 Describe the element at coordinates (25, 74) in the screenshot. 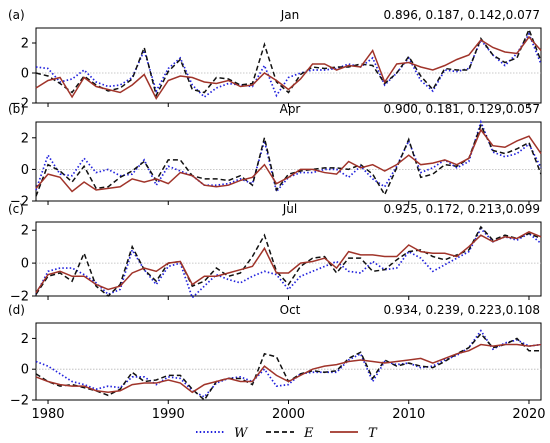

I see `y-tick-label-0-1: 0` at that location.